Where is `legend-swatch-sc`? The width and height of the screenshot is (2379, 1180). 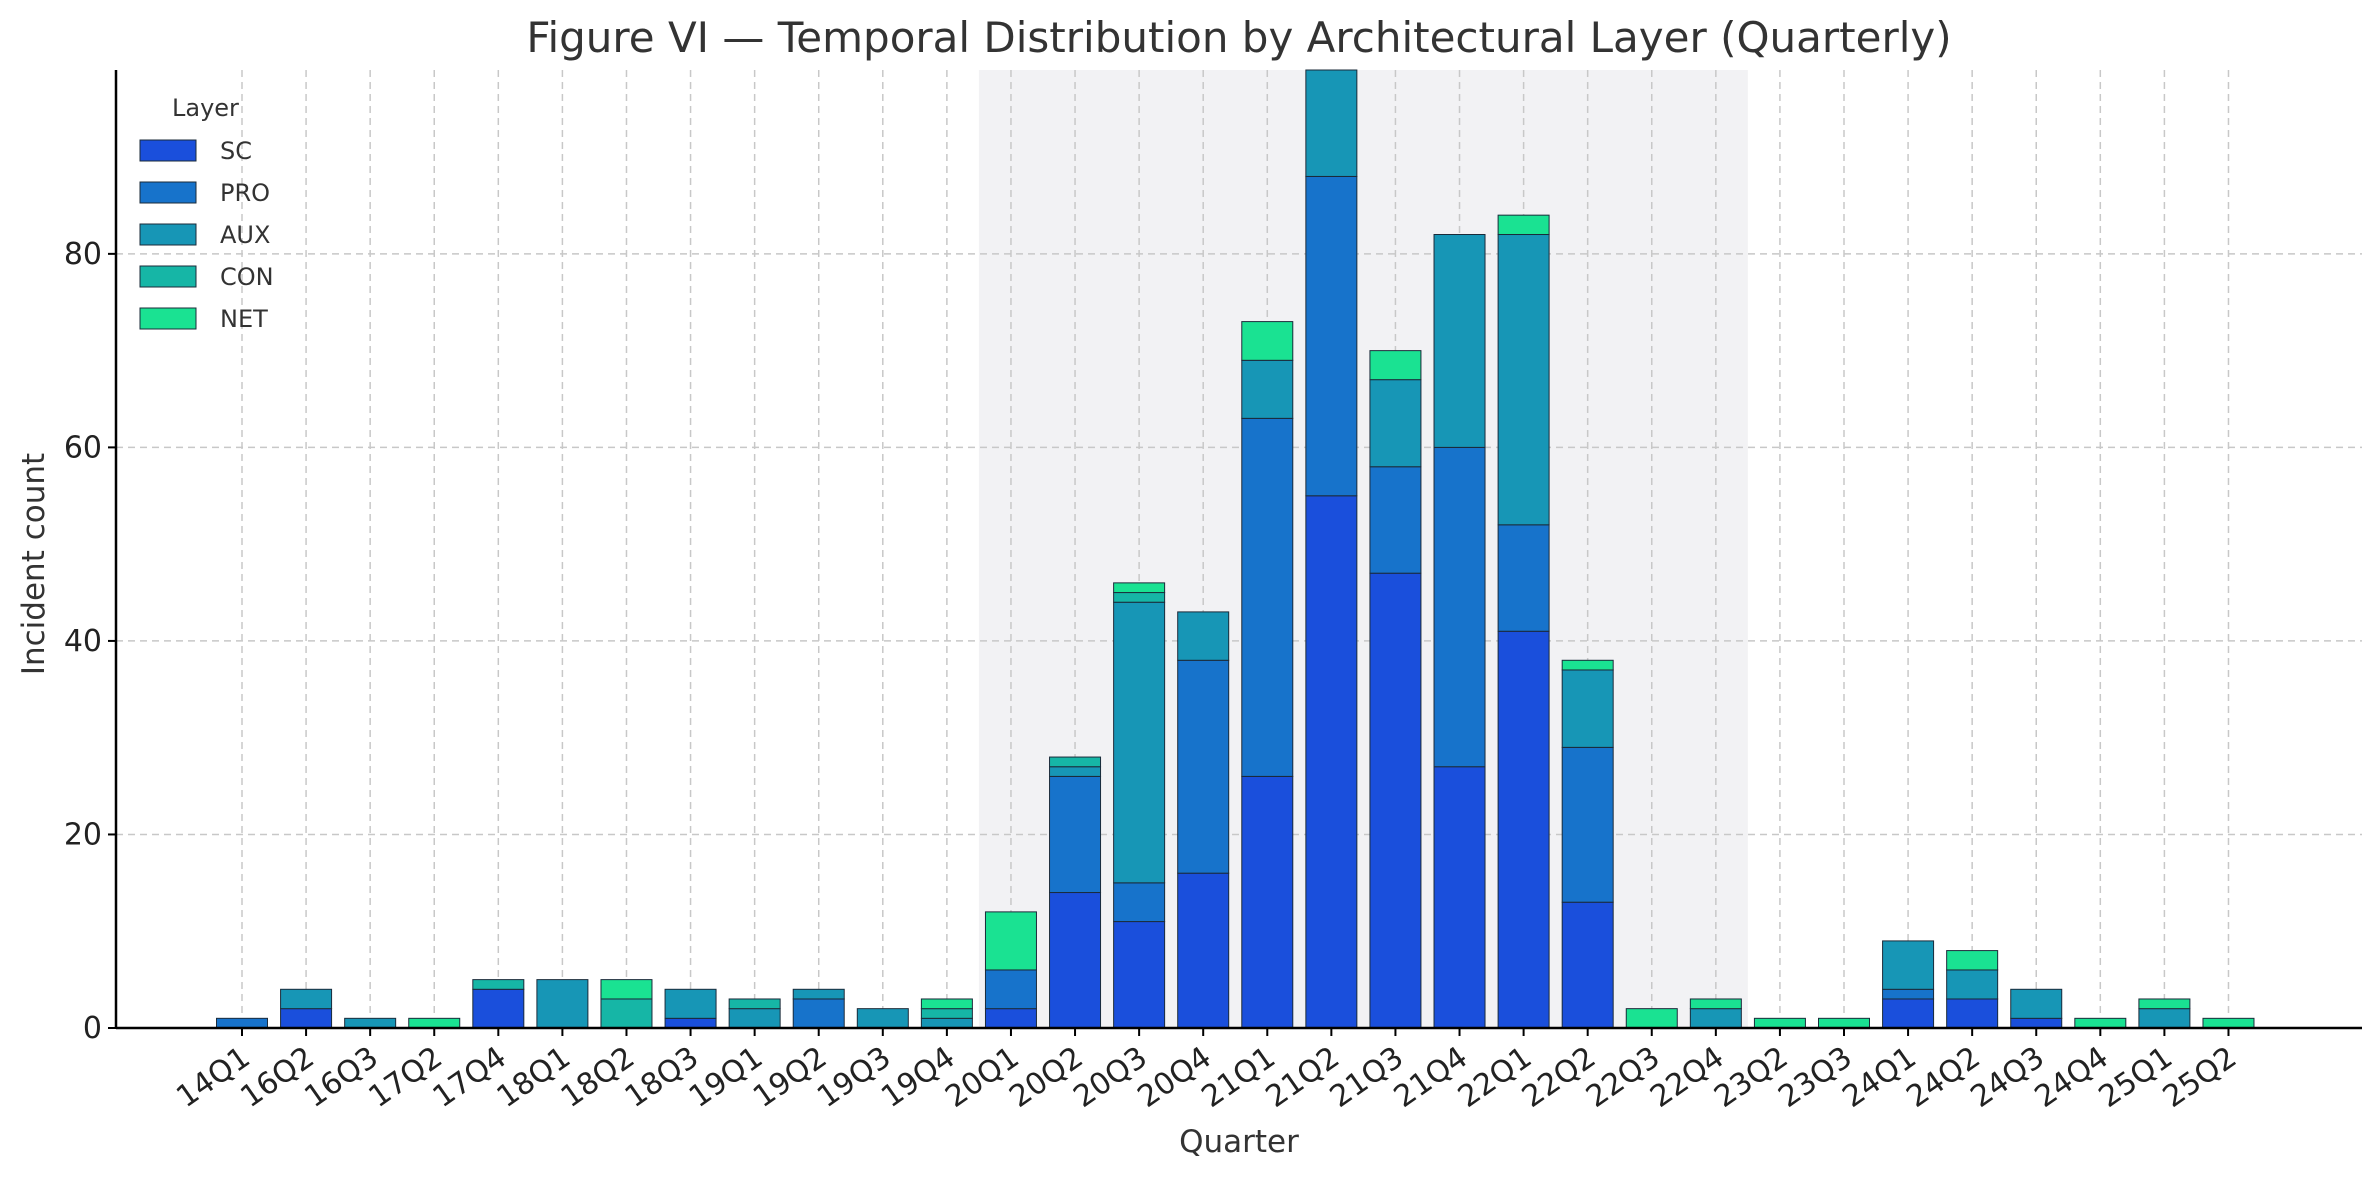 legend-swatch-sc is located at coordinates (168, 150).